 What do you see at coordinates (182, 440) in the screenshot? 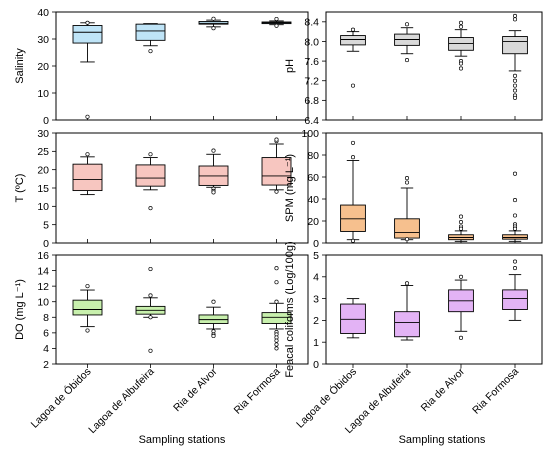
I see `x-axis-title-left: Sampling stations` at bounding box center [182, 440].